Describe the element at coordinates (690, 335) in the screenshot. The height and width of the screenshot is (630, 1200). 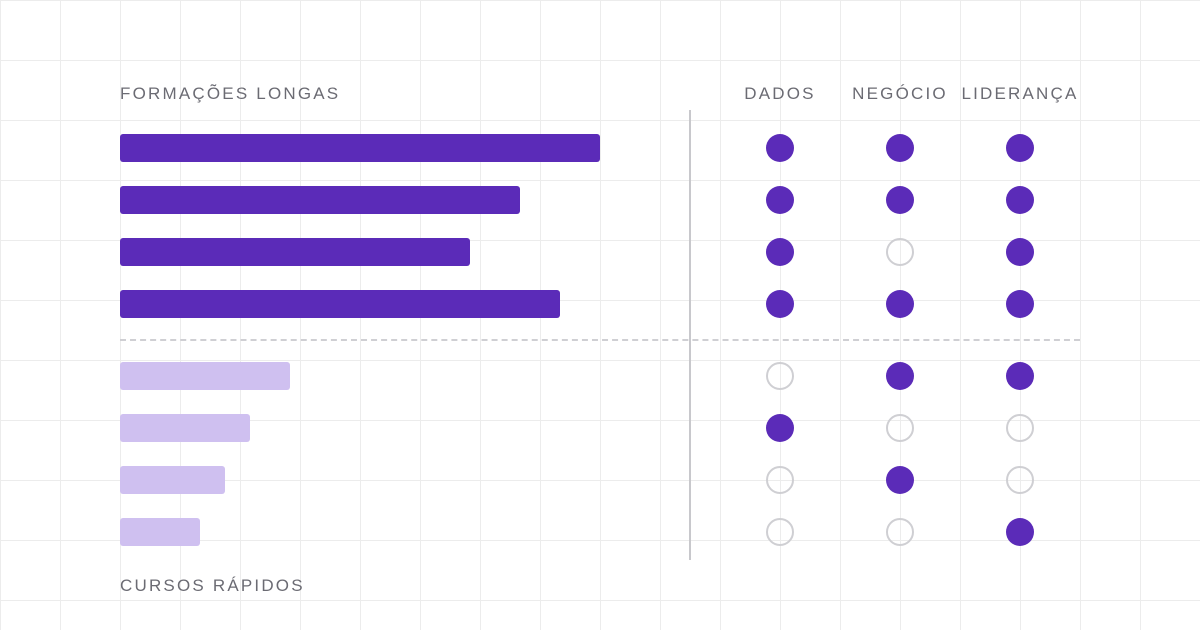
I see `column-divider` at that location.